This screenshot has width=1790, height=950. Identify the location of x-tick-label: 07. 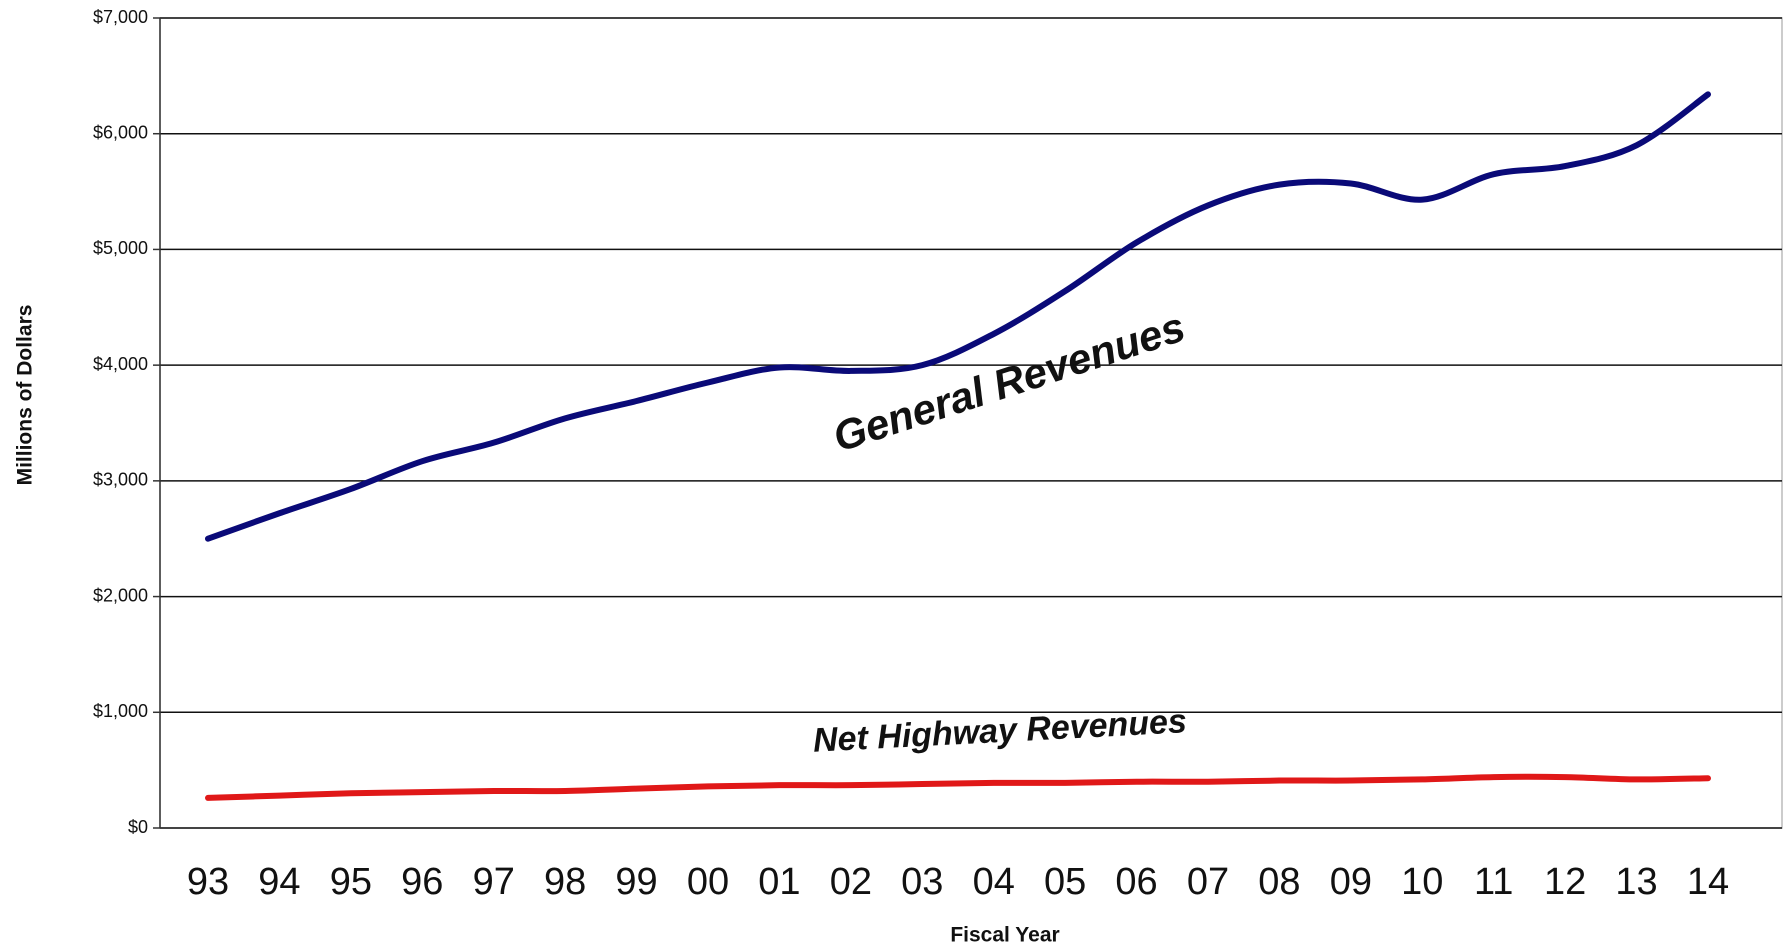
(1208, 882).